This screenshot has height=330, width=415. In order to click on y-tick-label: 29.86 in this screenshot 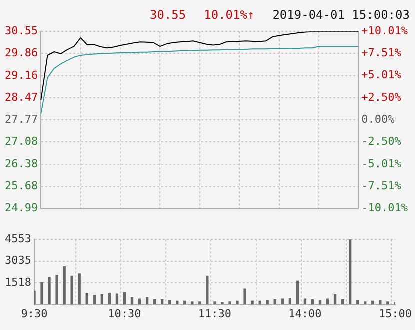, I will do `click(21, 53)`.